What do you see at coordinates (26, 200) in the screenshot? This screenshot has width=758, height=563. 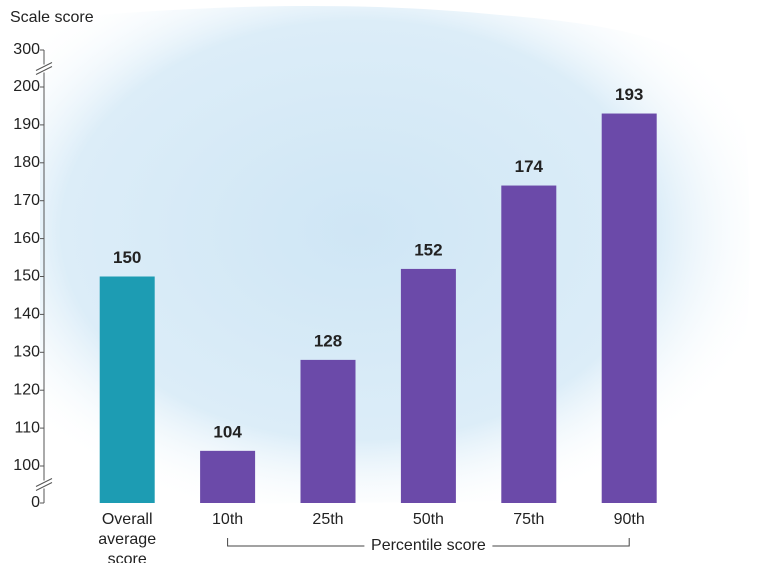 I see `y-tick-label: 170` at bounding box center [26, 200].